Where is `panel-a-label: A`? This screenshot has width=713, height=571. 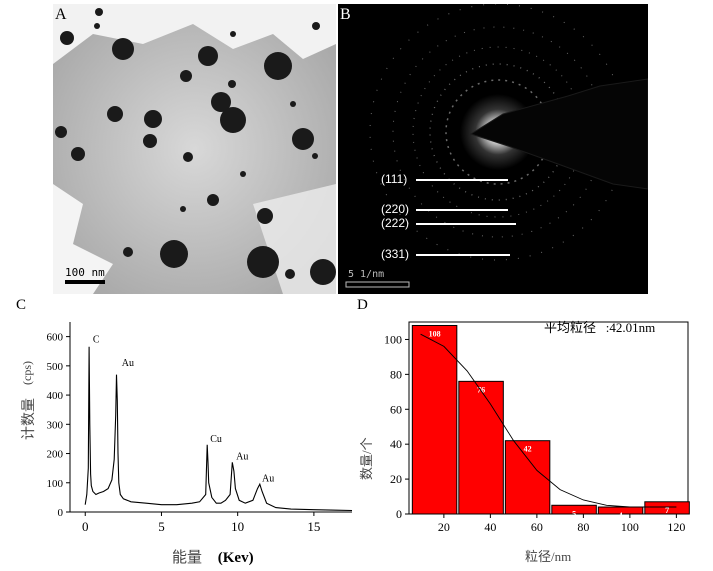
panel-a-label: A is located at coordinates (61, 14).